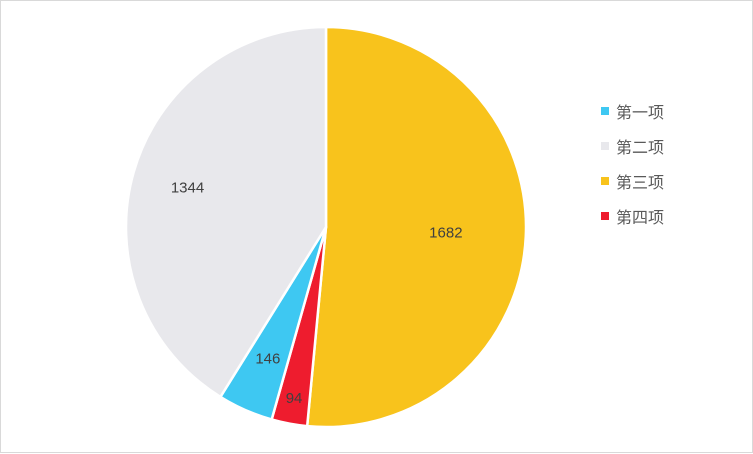 This screenshot has width=753, height=454. What do you see at coordinates (640, 217) in the screenshot?
I see `legend-label-4: 第四项` at bounding box center [640, 217].